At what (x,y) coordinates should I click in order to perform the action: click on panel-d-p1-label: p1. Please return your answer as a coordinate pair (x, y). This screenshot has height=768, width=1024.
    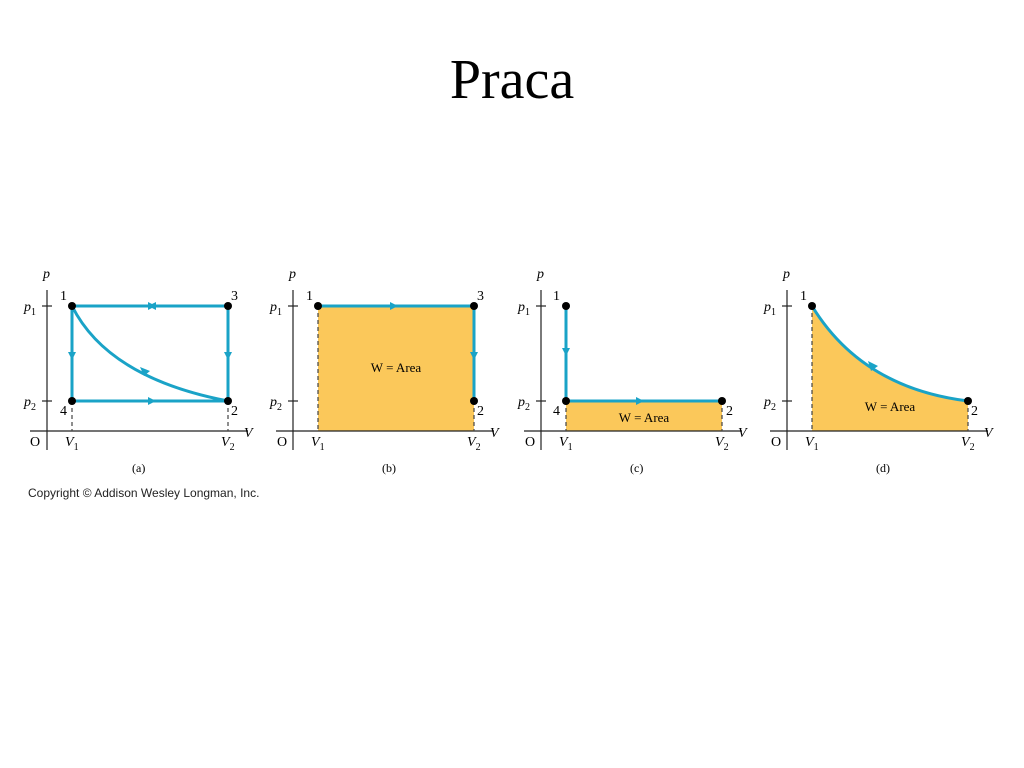
    Looking at the image, I should click on (769, 309).